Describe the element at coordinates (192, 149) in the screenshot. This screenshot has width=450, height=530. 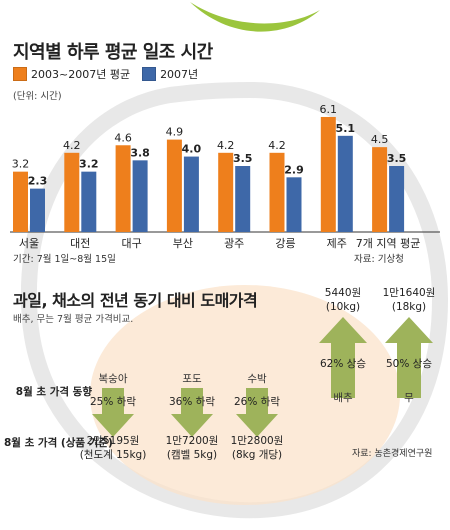
I see `bar-value-label: 4.0` at that location.